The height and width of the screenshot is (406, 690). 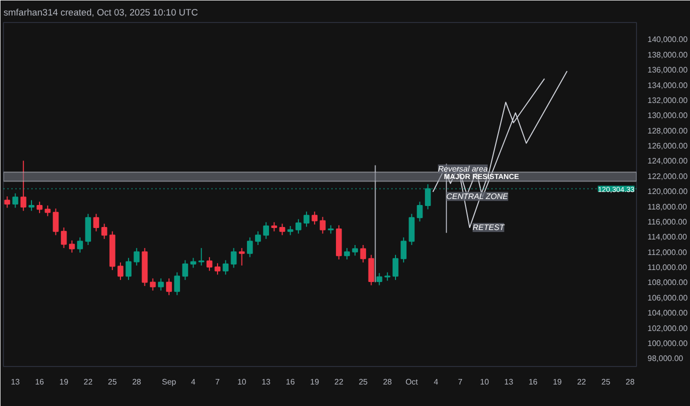 What do you see at coordinates (477, 196) in the screenshot?
I see `annotation: CENTRAL ZONE` at bounding box center [477, 196].